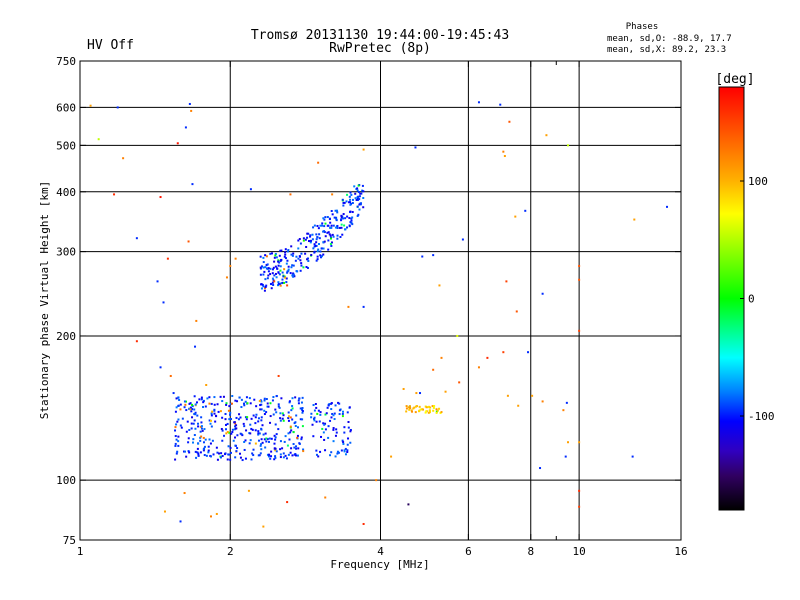  Describe the element at coordinates (380, 551) in the screenshot. I see `x-tick-label: 4` at that location.